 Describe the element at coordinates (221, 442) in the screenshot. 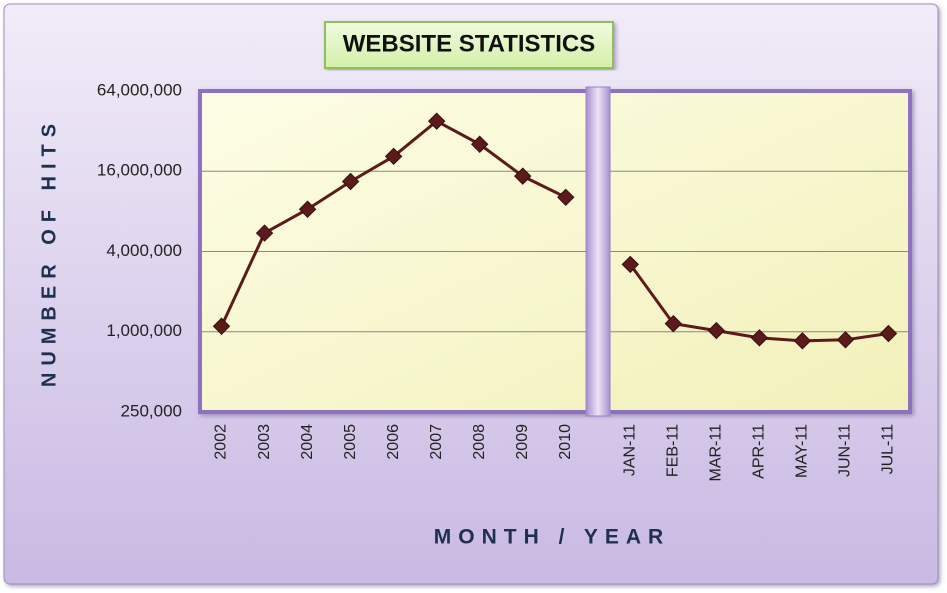

I see `x-tick-label: 2002` at that location.